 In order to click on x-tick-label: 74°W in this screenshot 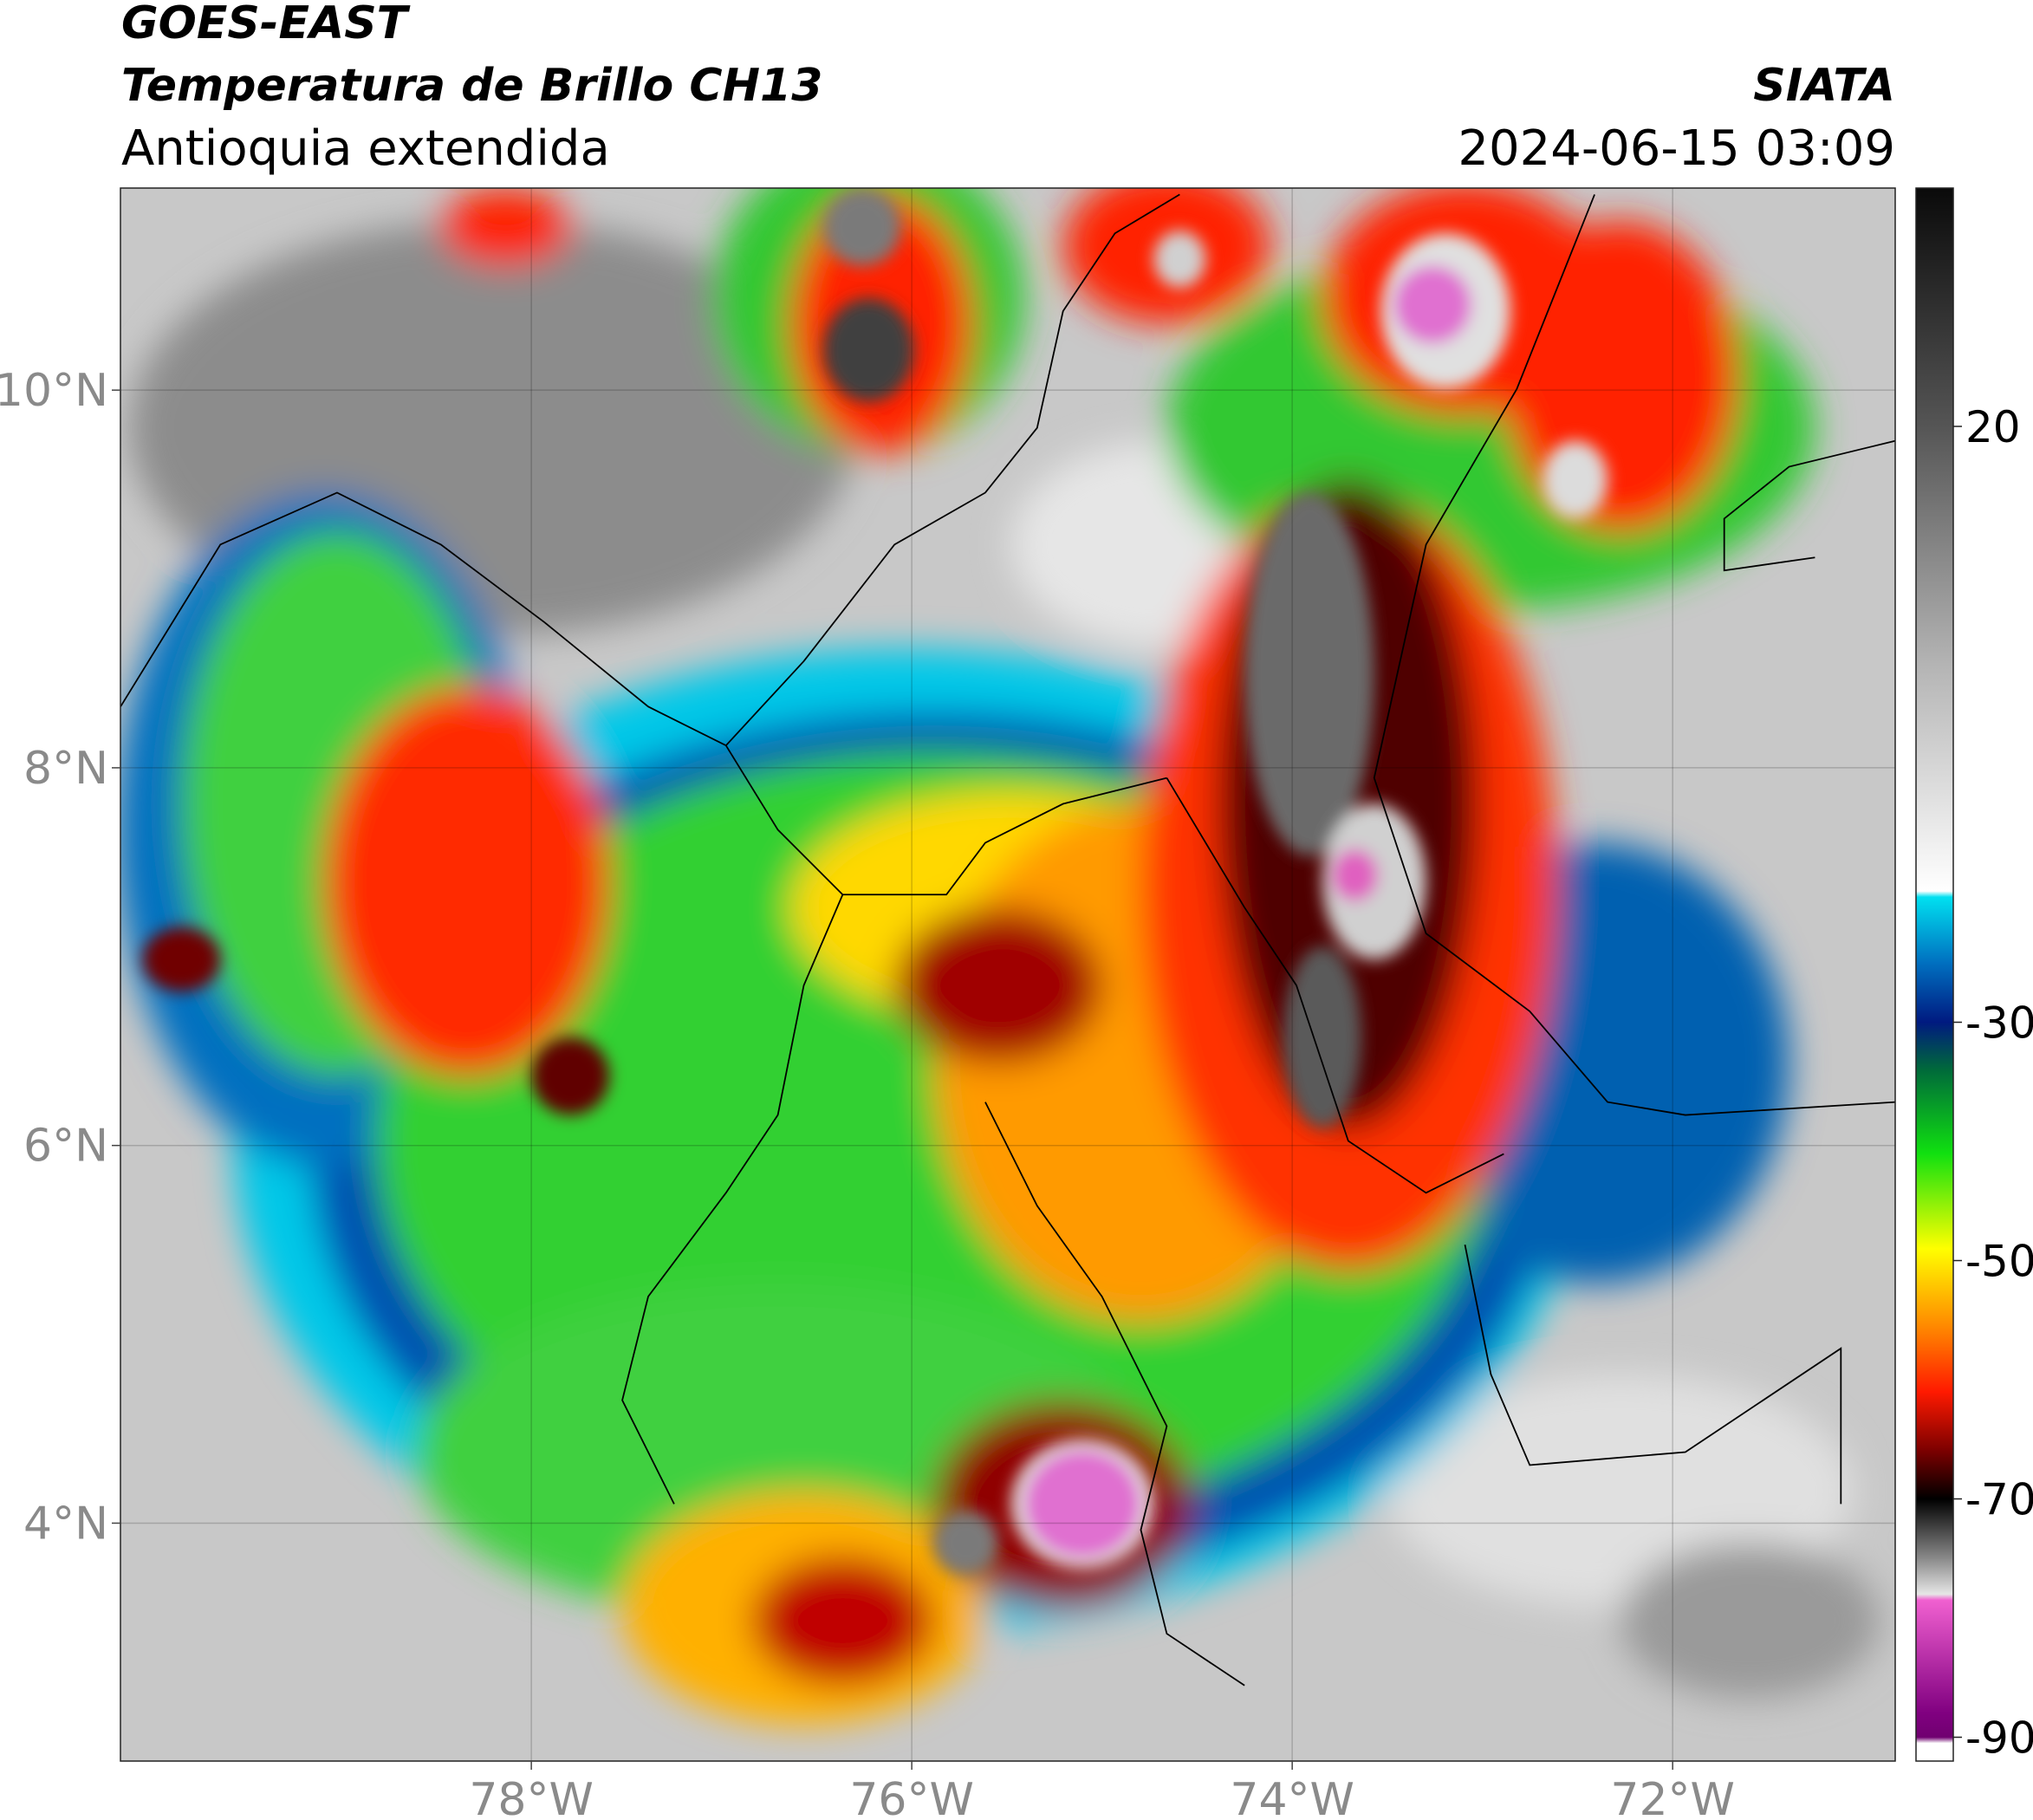, I will do `click(1292, 1797)`.